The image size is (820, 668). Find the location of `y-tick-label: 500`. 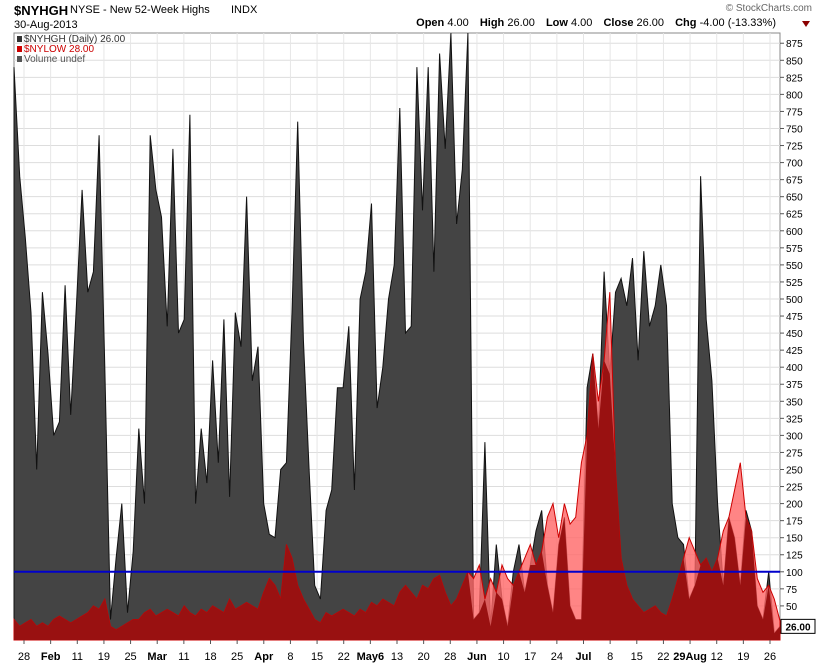

y-tick-label: 500 is located at coordinates (794, 300).